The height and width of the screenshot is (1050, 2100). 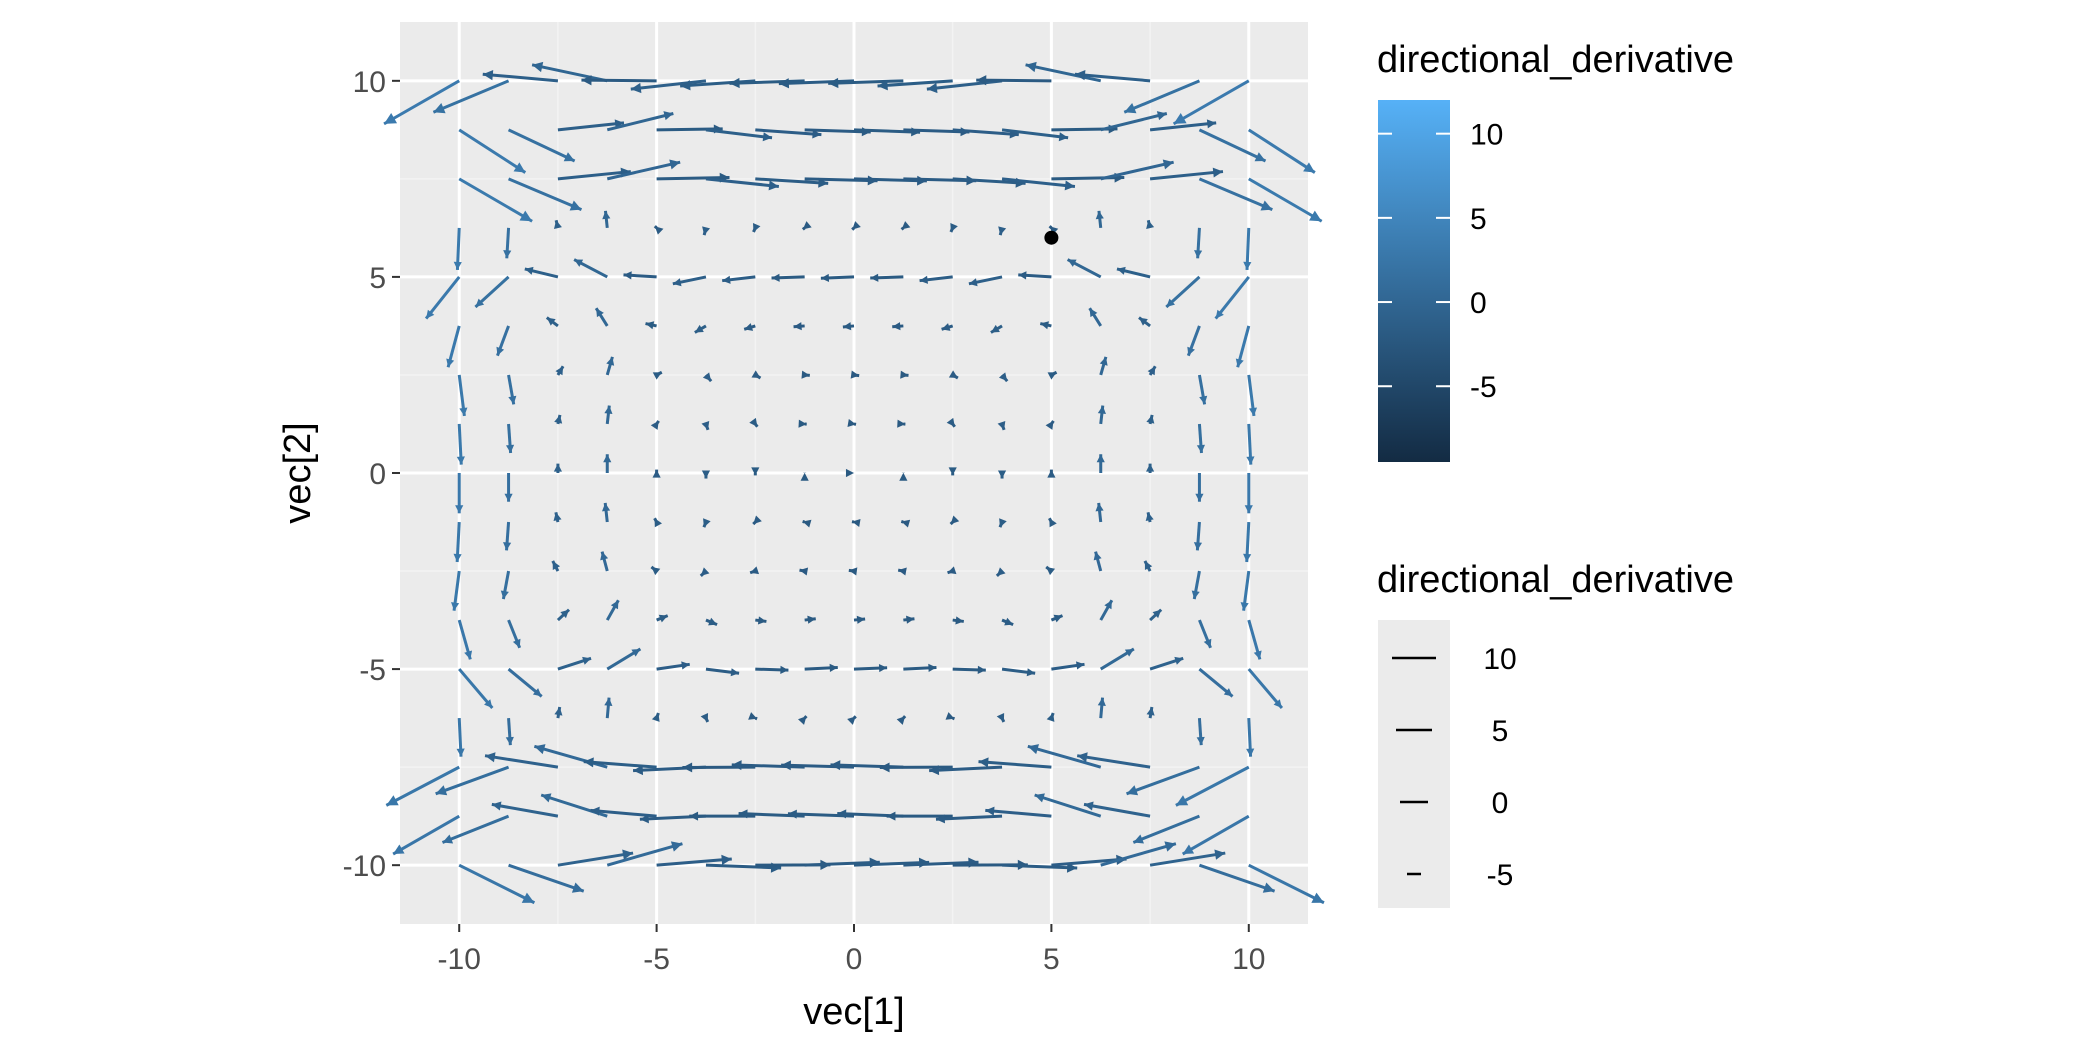 I want to click on size-key-label: 0, so click(x=1500, y=803).